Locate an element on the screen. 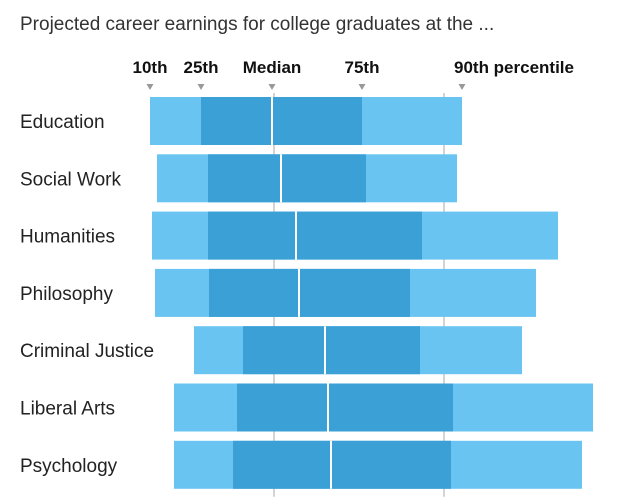 The width and height of the screenshot is (617, 499). category-label: Psychology is located at coordinates (69, 466).